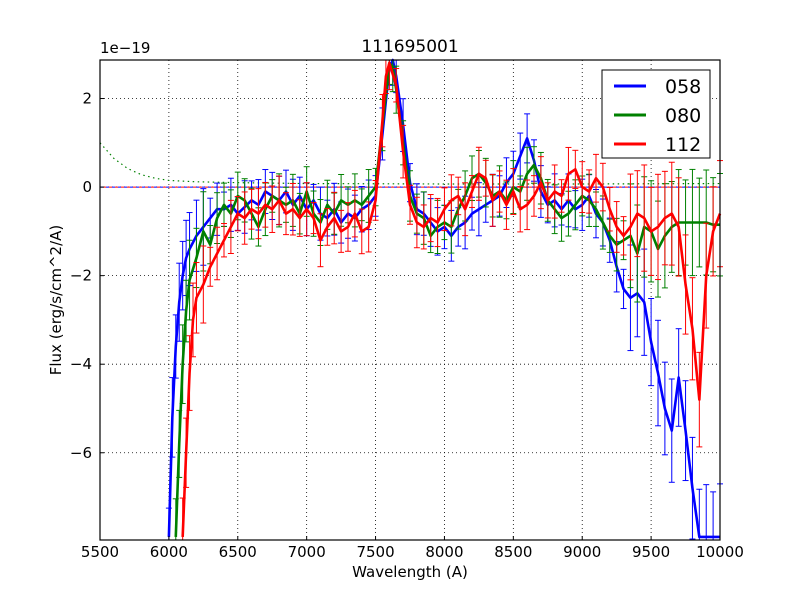 The width and height of the screenshot is (800, 600). What do you see at coordinates (125, 48) in the screenshot?
I see `y-scale-offset-label: 1e−19` at bounding box center [125, 48].